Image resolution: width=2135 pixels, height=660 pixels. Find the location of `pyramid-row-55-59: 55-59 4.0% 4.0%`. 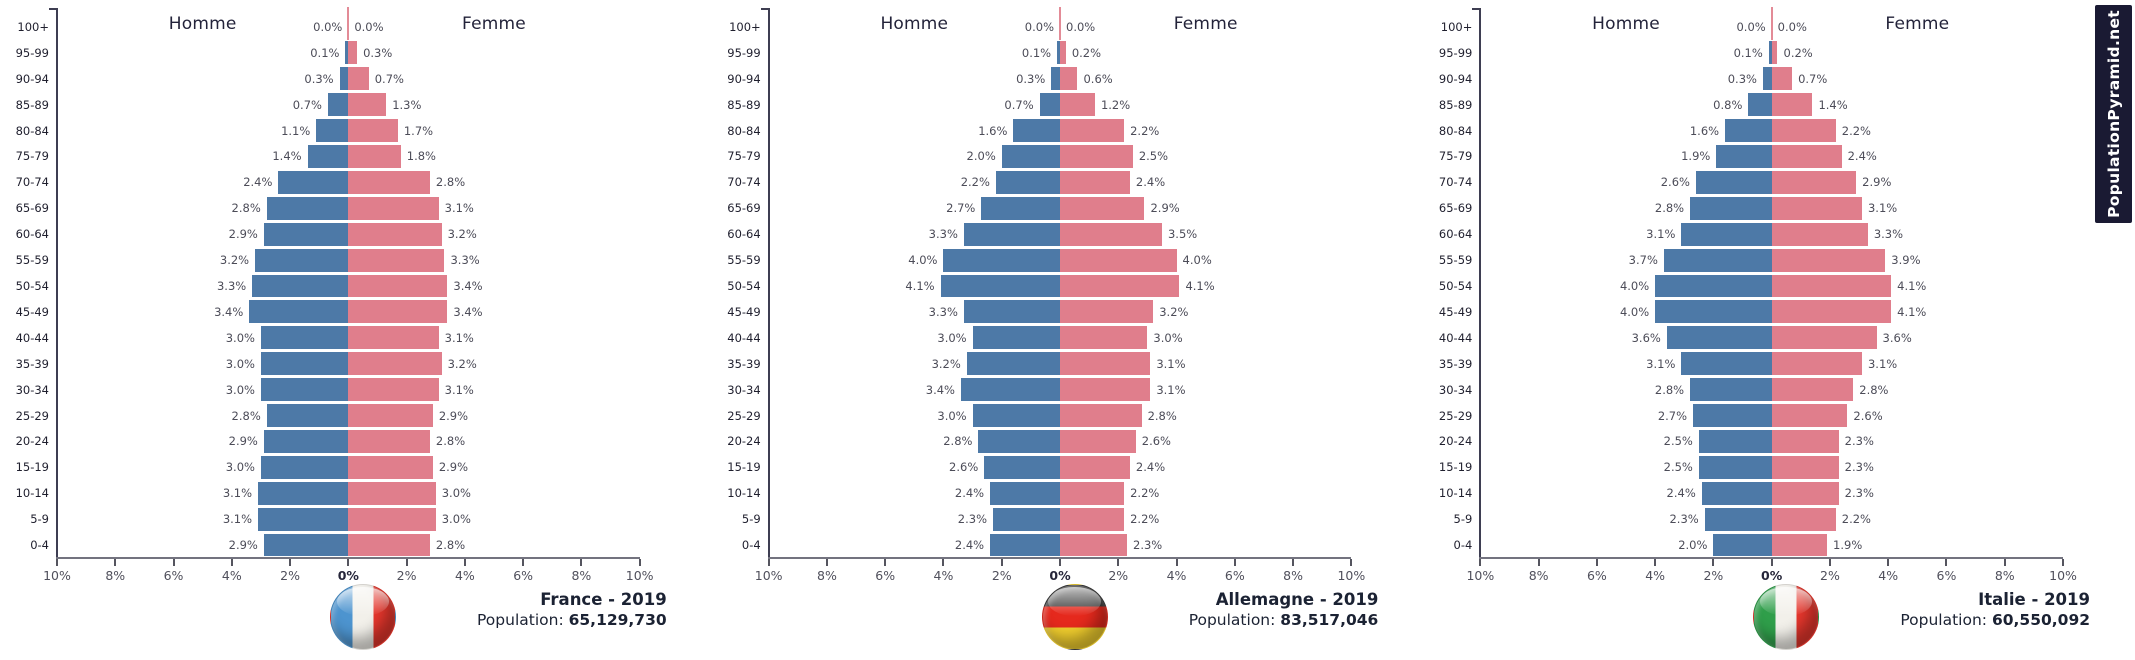

pyramid-row-55-59: 55-59 4.0% 4.0% is located at coordinates (1039, 260).